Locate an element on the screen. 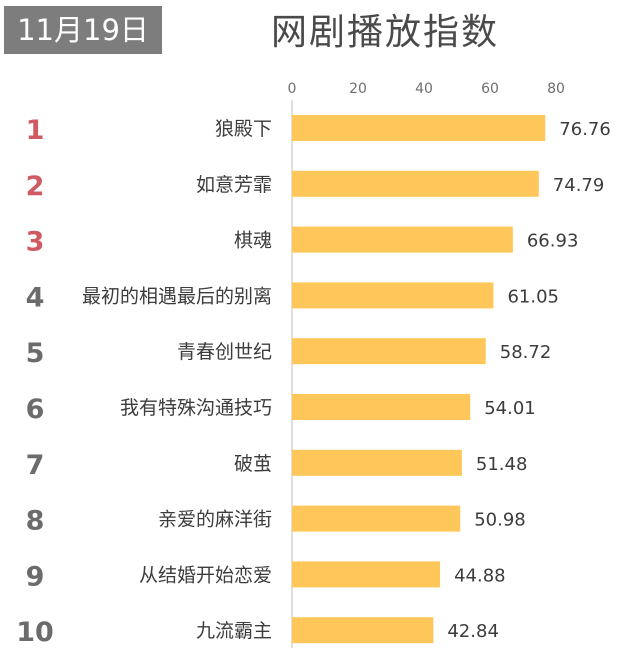 This screenshot has width=640, height=660. data-label: 50.98 is located at coordinates (500, 520).